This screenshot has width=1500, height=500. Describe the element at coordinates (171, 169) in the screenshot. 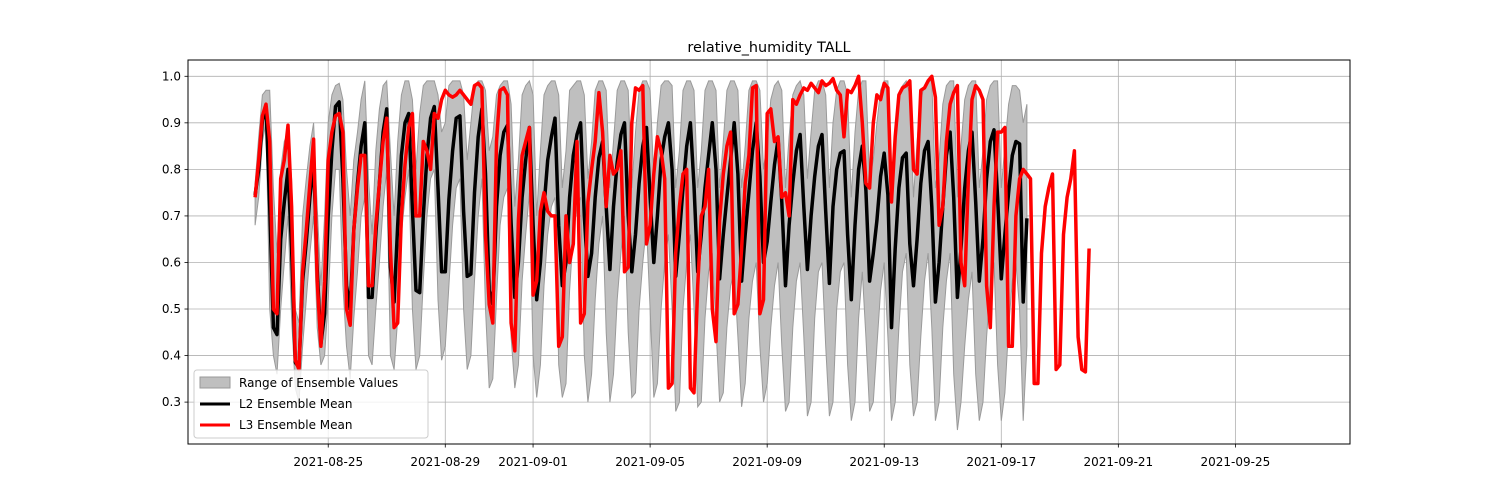

I see `y-tick-label: 0.8` at that location.